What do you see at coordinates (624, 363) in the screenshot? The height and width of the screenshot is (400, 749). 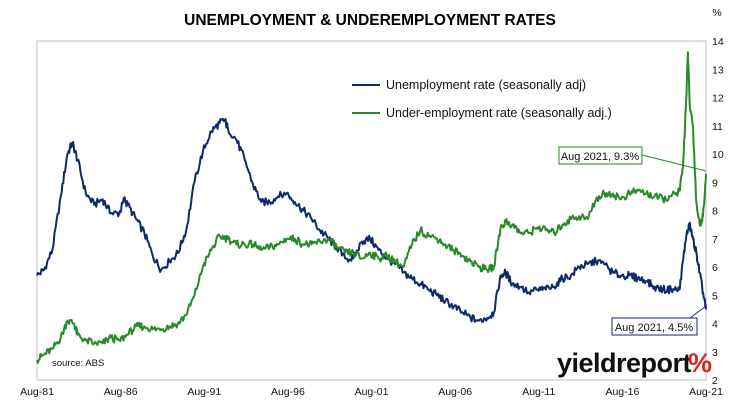 I see `logo-text: yieldreport` at bounding box center [624, 363].